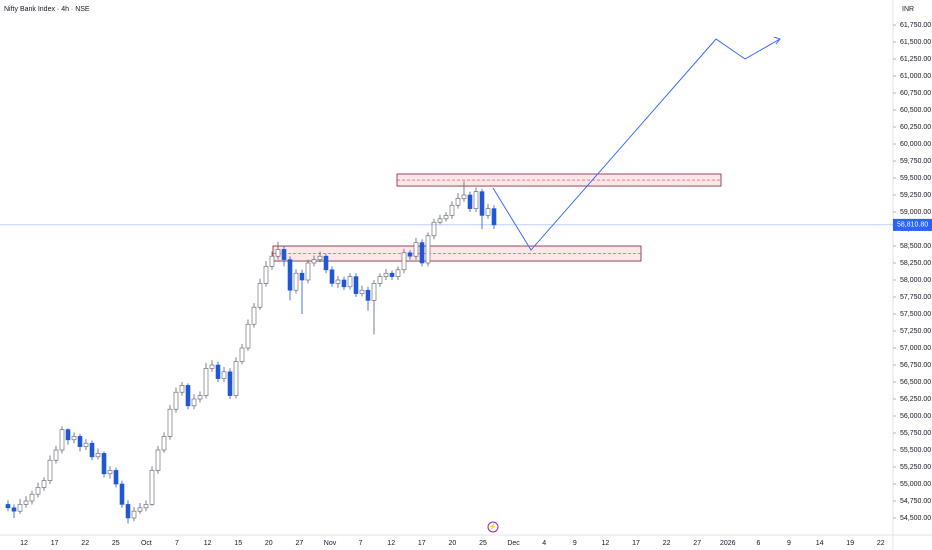  I want to click on y-tick-label: 56,250.00, so click(915, 399).